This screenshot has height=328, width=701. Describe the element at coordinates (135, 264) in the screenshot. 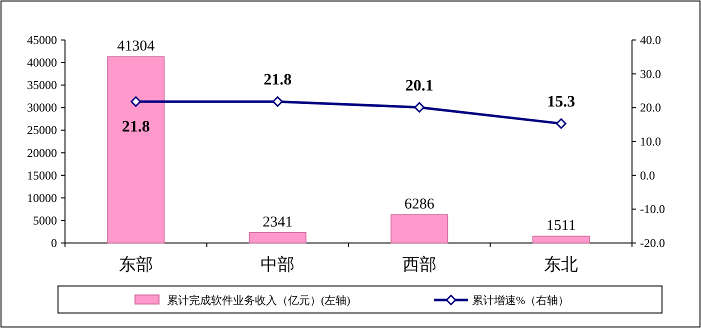

I see `x-tick-label: 东部` at that location.